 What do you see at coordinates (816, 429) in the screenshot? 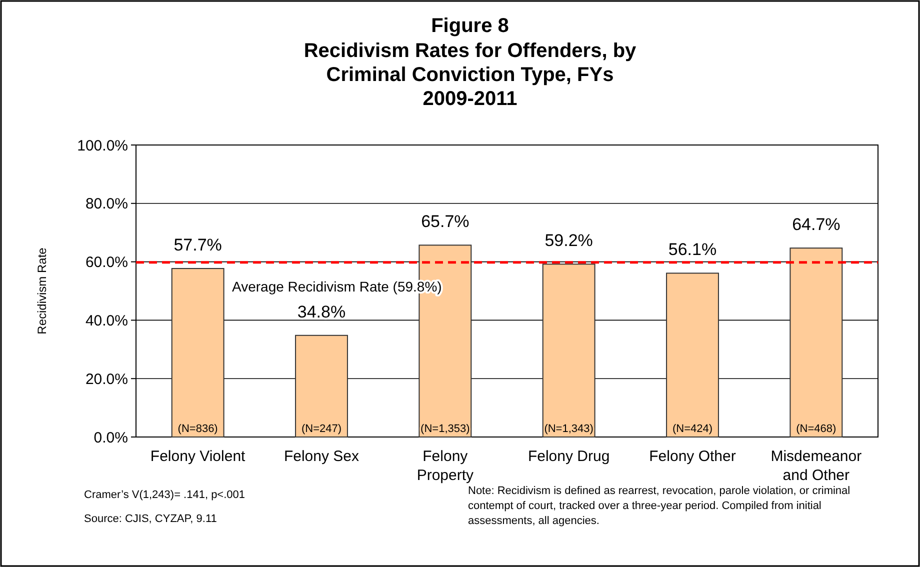
I see `annotation: (N=468)` at bounding box center [816, 429].